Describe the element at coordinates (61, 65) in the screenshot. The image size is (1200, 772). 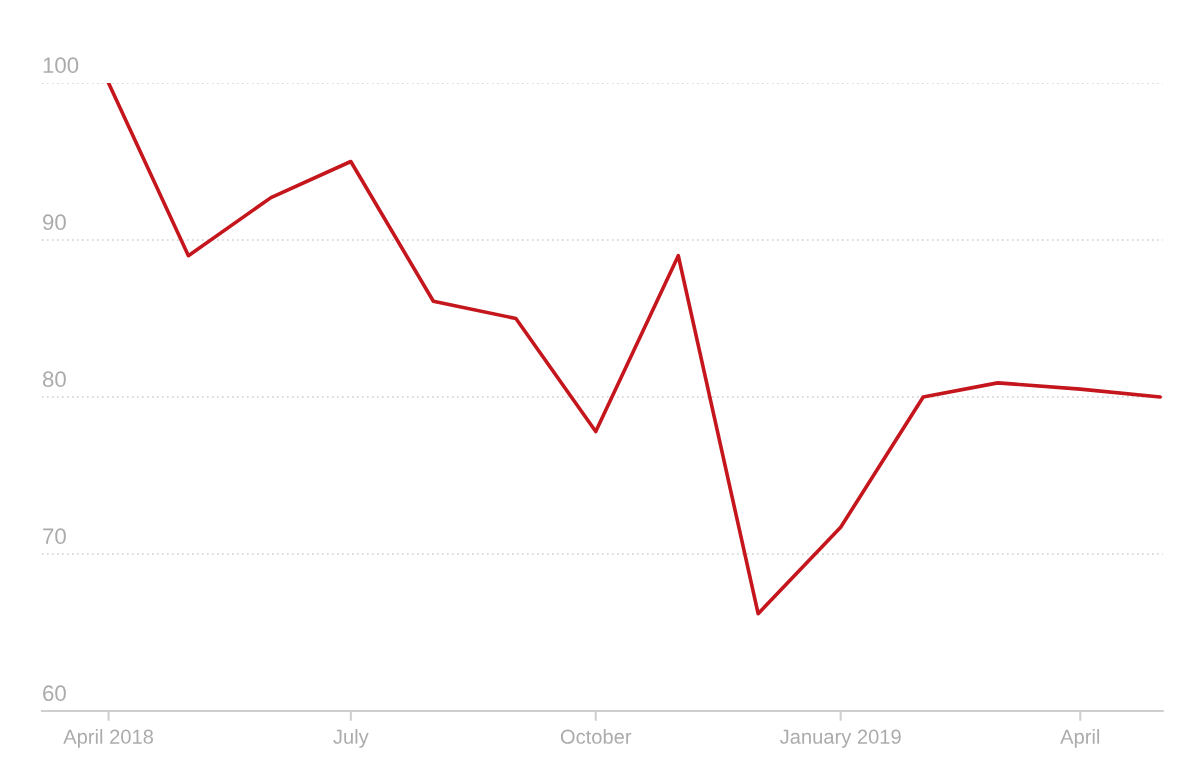
I see `y-tick-label: 100` at that location.